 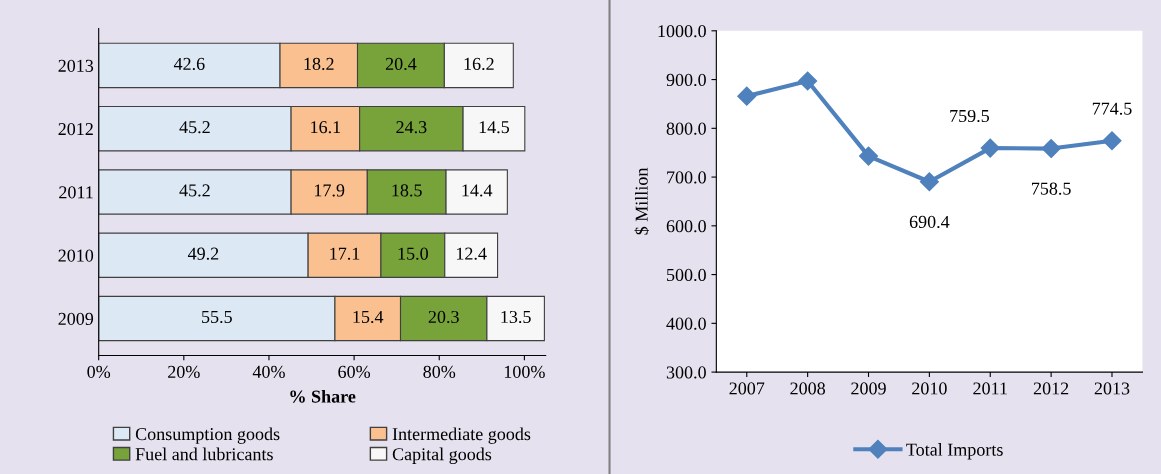 What do you see at coordinates (686, 323) in the screenshot?
I see `y-tick-label: 400.0` at bounding box center [686, 323].